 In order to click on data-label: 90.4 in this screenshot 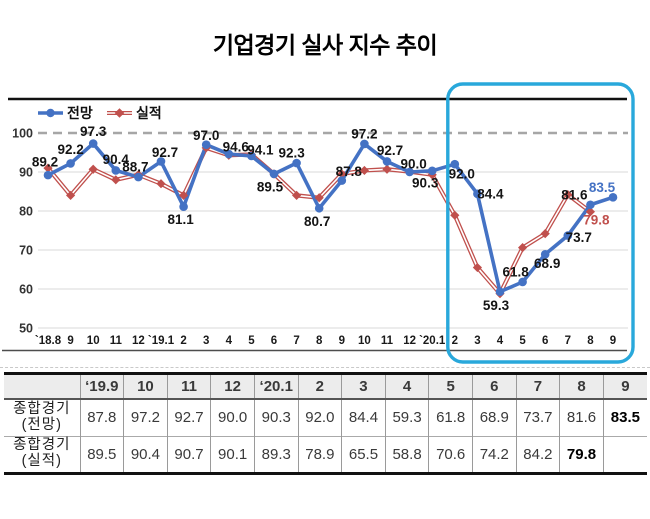, I will do `click(116, 159)`.